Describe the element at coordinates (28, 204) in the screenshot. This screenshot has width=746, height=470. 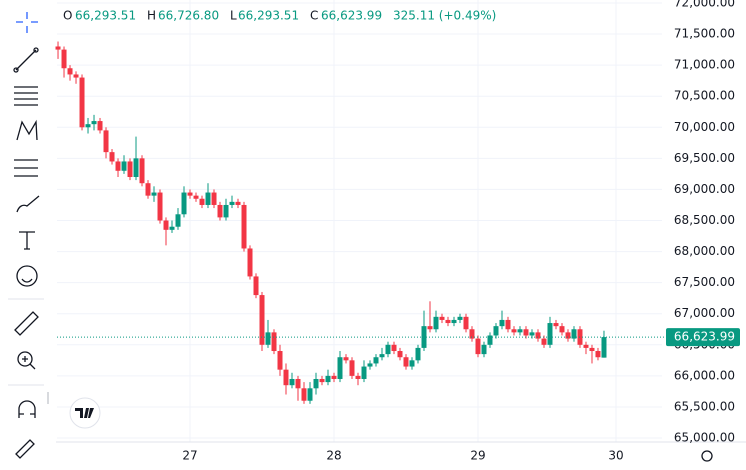
I see `brush-tool` at that location.